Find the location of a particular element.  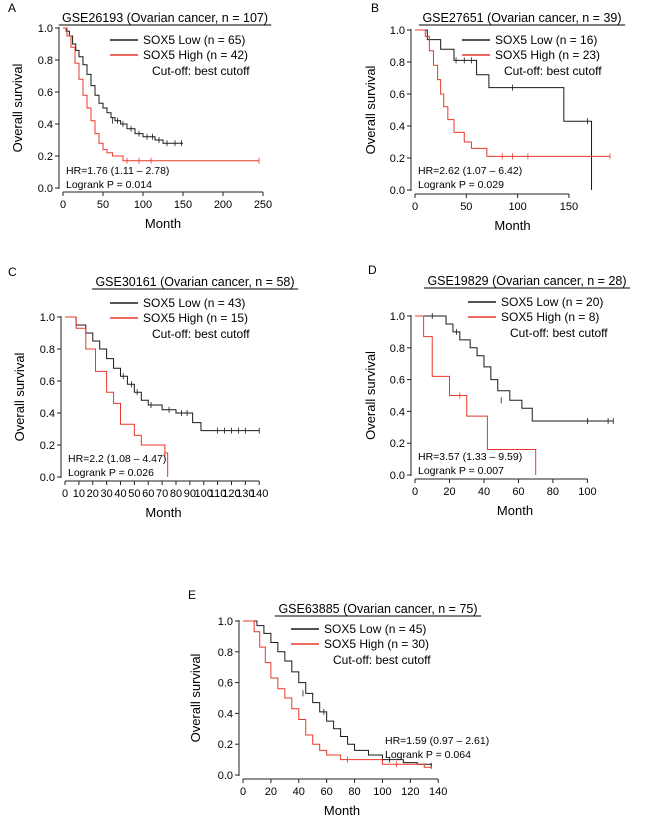

panel-b-hr: HR=2.62 (1.07 – 6.42) is located at coordinates (470, 171).